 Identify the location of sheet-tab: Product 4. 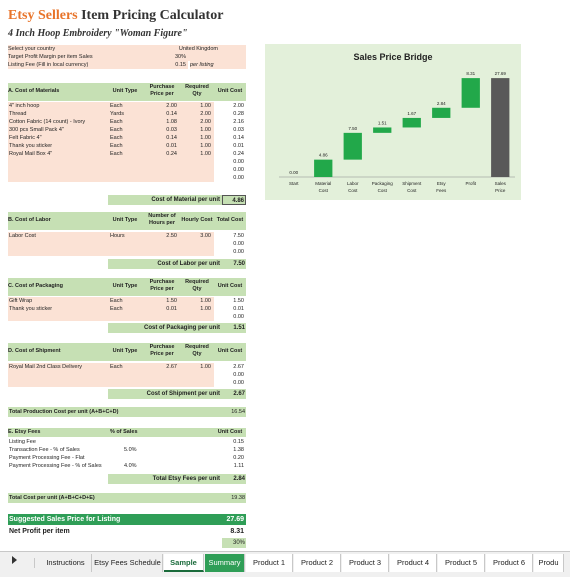
(413, 563).